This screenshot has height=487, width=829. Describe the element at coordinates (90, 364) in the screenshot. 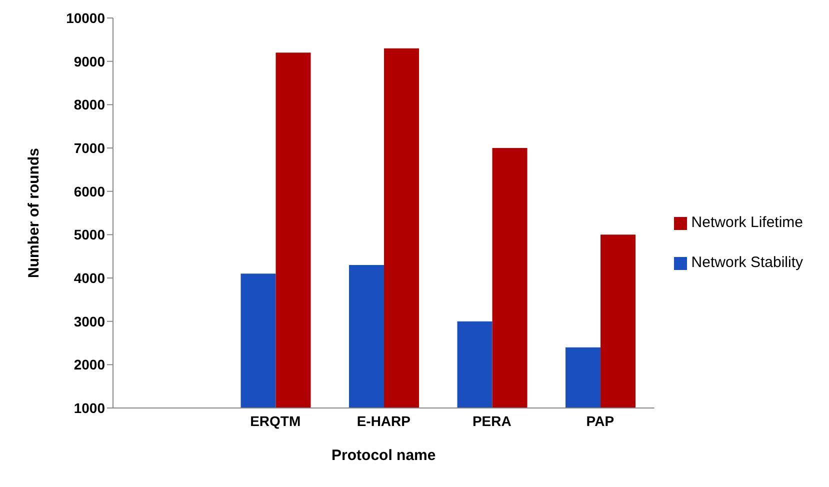

I see `y-tick-label: 2000` at that location.